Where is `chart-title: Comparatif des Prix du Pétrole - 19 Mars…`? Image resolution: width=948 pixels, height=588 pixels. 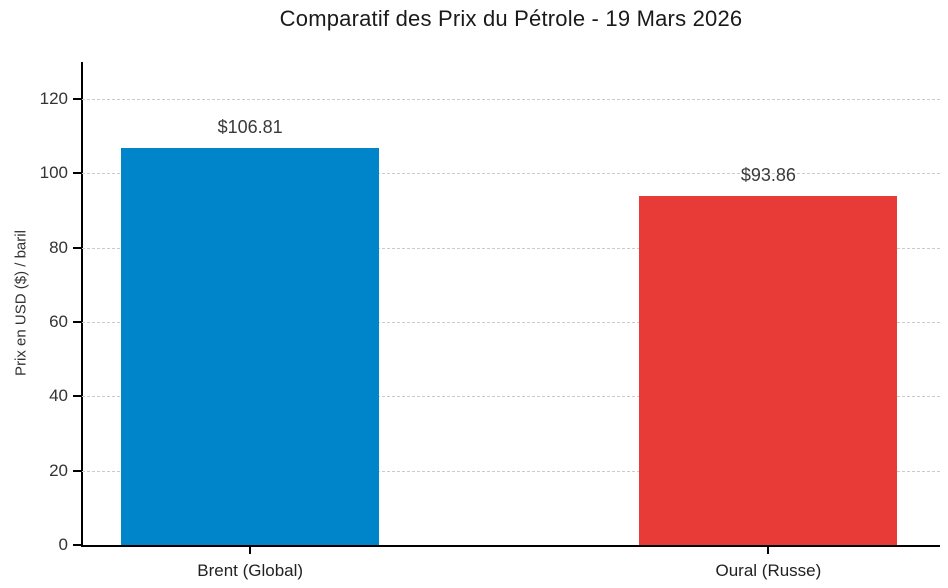
chart-title: Comparatif des Prix du Pétrole - 19 Mars… is located at coordinates (511, 18).